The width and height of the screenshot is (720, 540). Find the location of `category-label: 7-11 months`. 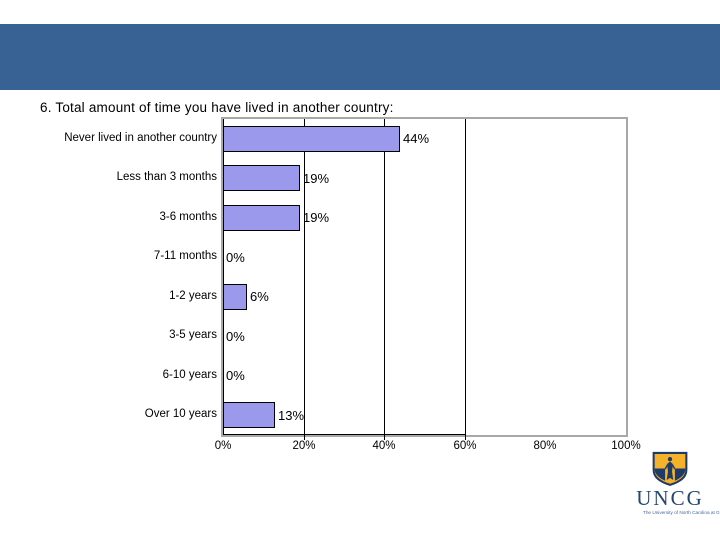

category-label: 7-11 months is located at coordinates (185, 256).